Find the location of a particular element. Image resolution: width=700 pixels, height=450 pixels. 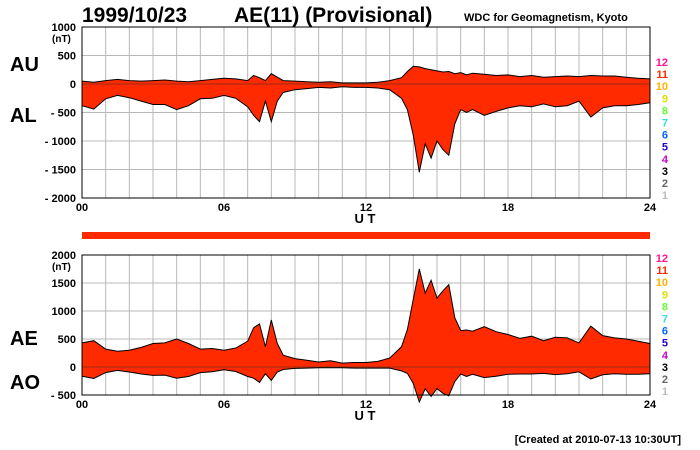

y-tick-label: 1500 is located at coordinates (64, 284).